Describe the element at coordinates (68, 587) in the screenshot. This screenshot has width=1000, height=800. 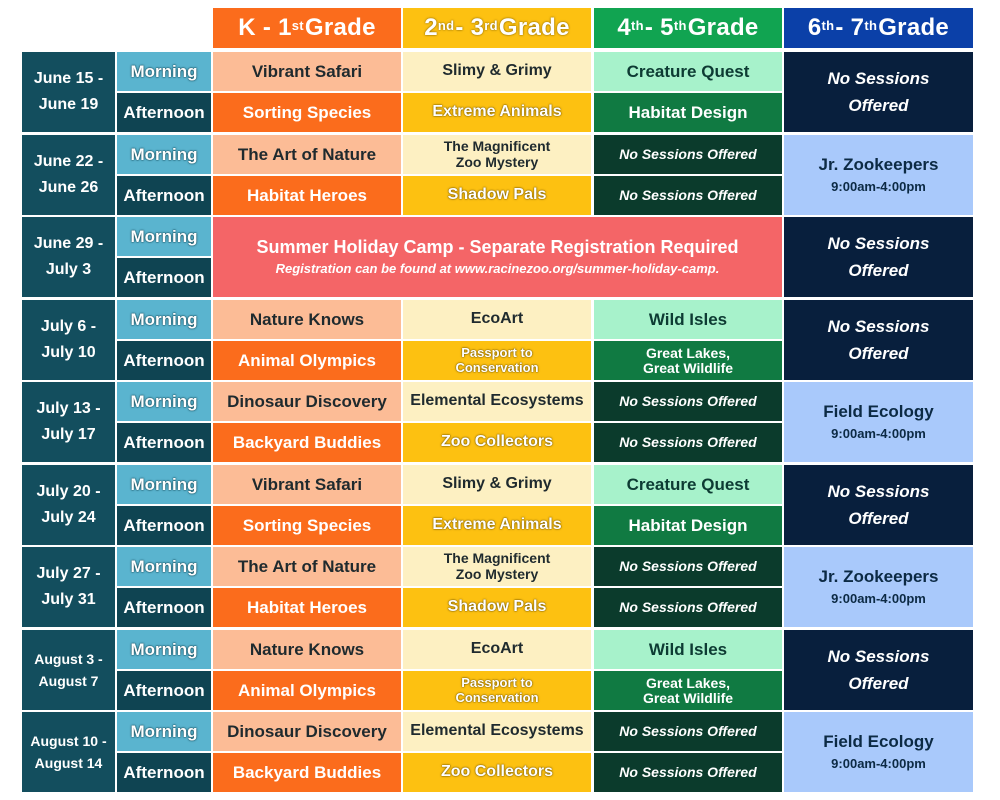
I see `week-dates: July 27 - July 31` at that location.